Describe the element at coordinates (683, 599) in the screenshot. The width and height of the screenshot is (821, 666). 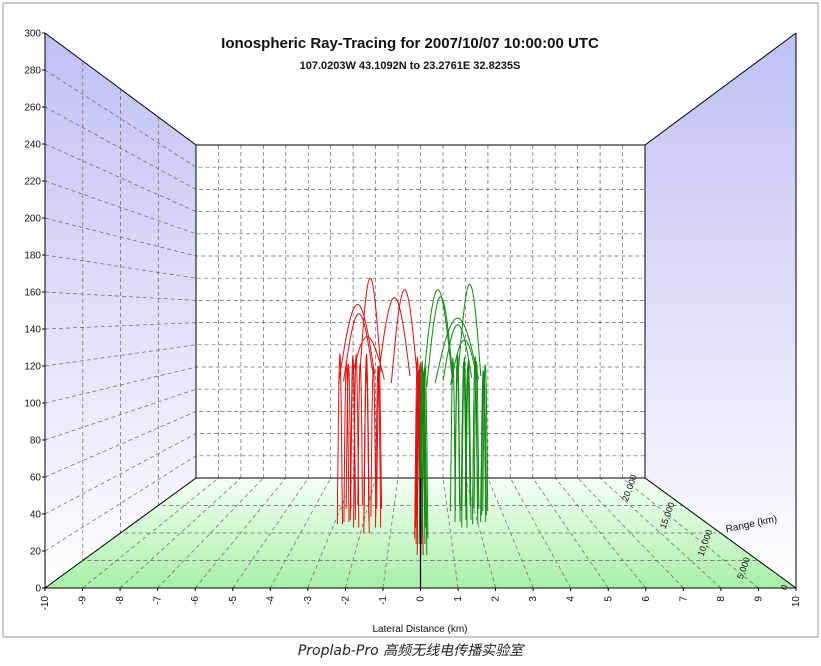
I see `x-tick-label: 7` at that location.